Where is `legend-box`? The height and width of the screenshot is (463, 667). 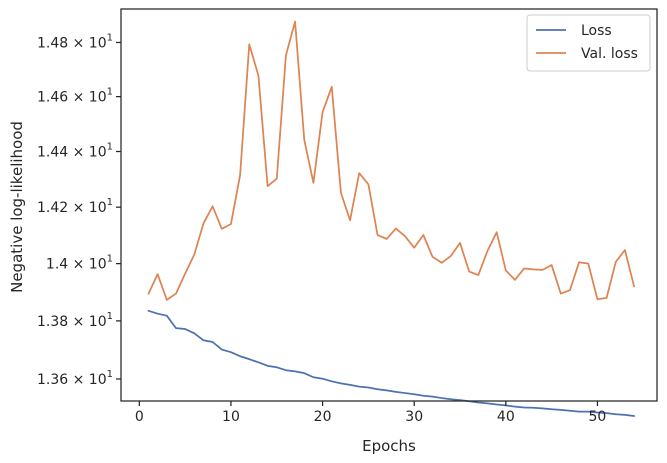
legend-box is located at coordinates (588, 43).